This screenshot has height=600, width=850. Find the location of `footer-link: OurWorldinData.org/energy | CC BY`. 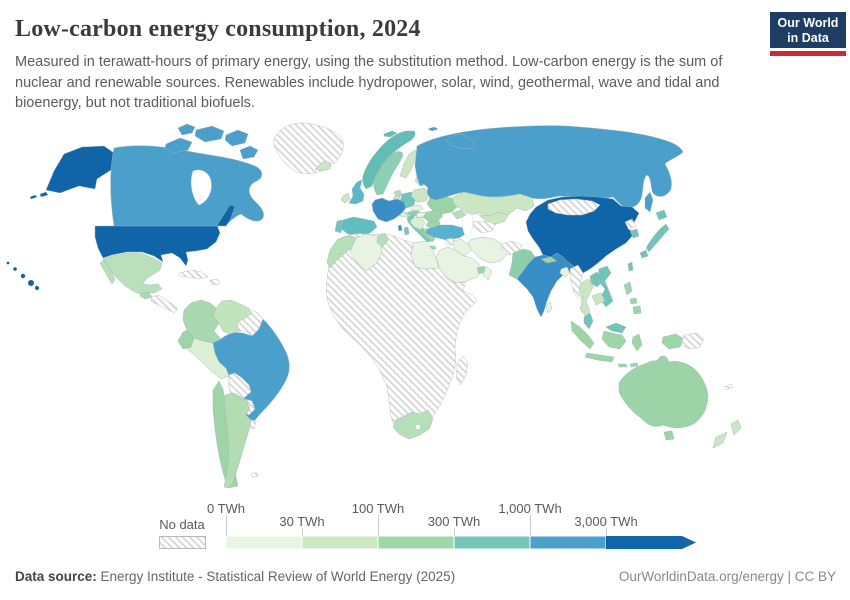

footer-link: OurWorldinData.org/energy | CC BY is located at coordinates (727, 576).